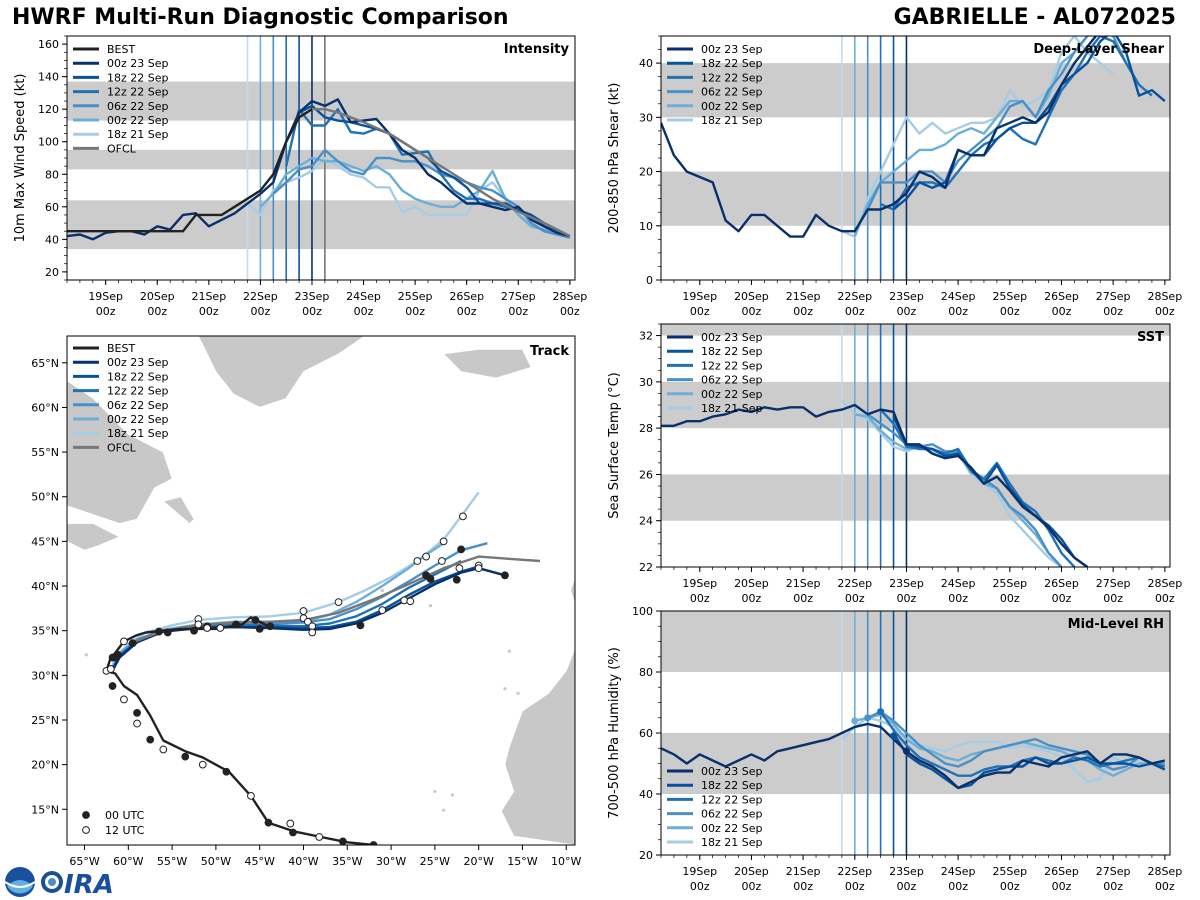 The height and width of the screenshot is (900, 1200). Describe the element at coordinates (646, 474) in the screenshot. I see `sst-ytick-label: 26` at that location.